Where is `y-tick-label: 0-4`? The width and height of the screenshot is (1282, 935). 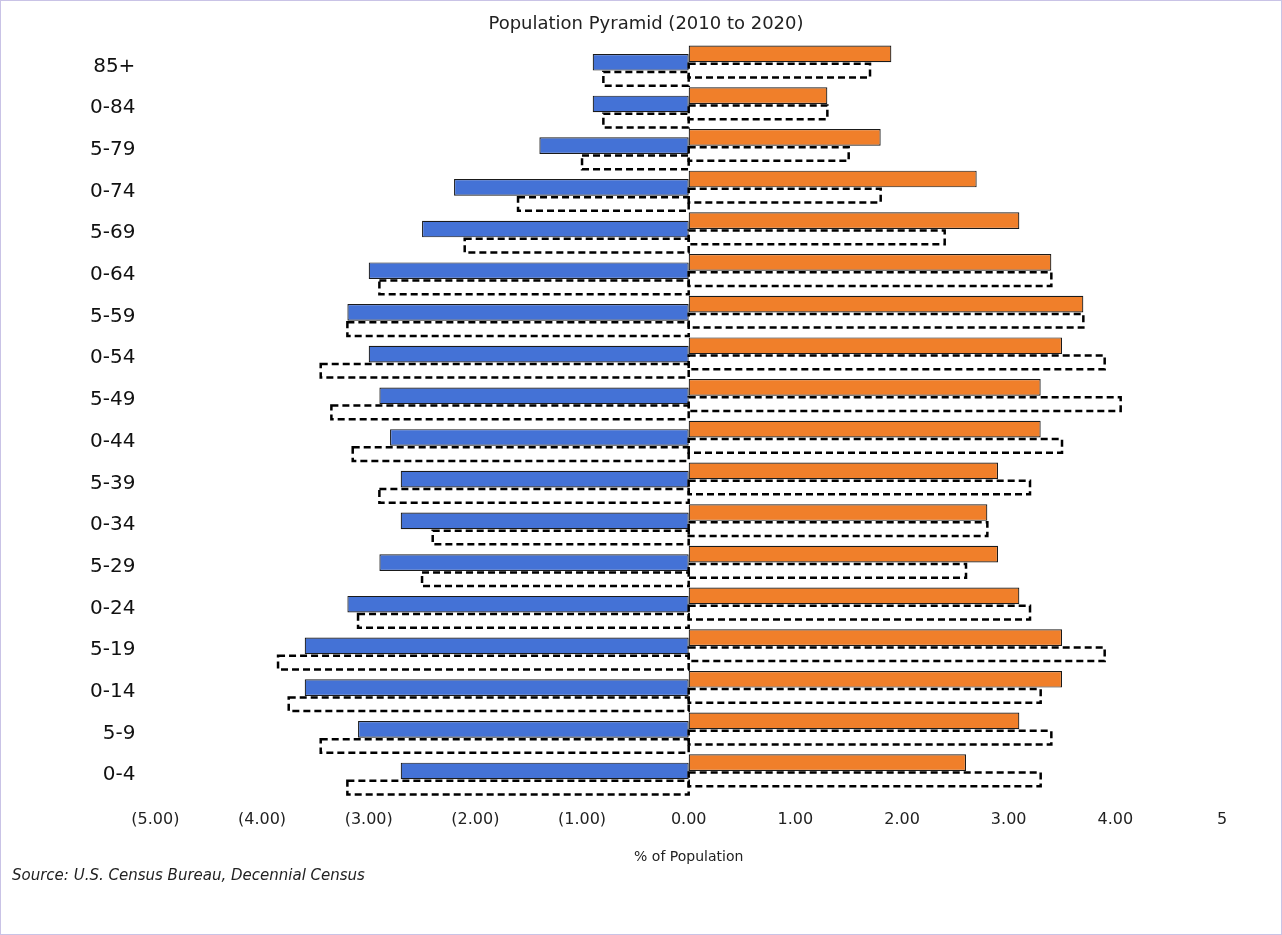 y-tick-label: 0-4 is located at coordinates (119, 773).